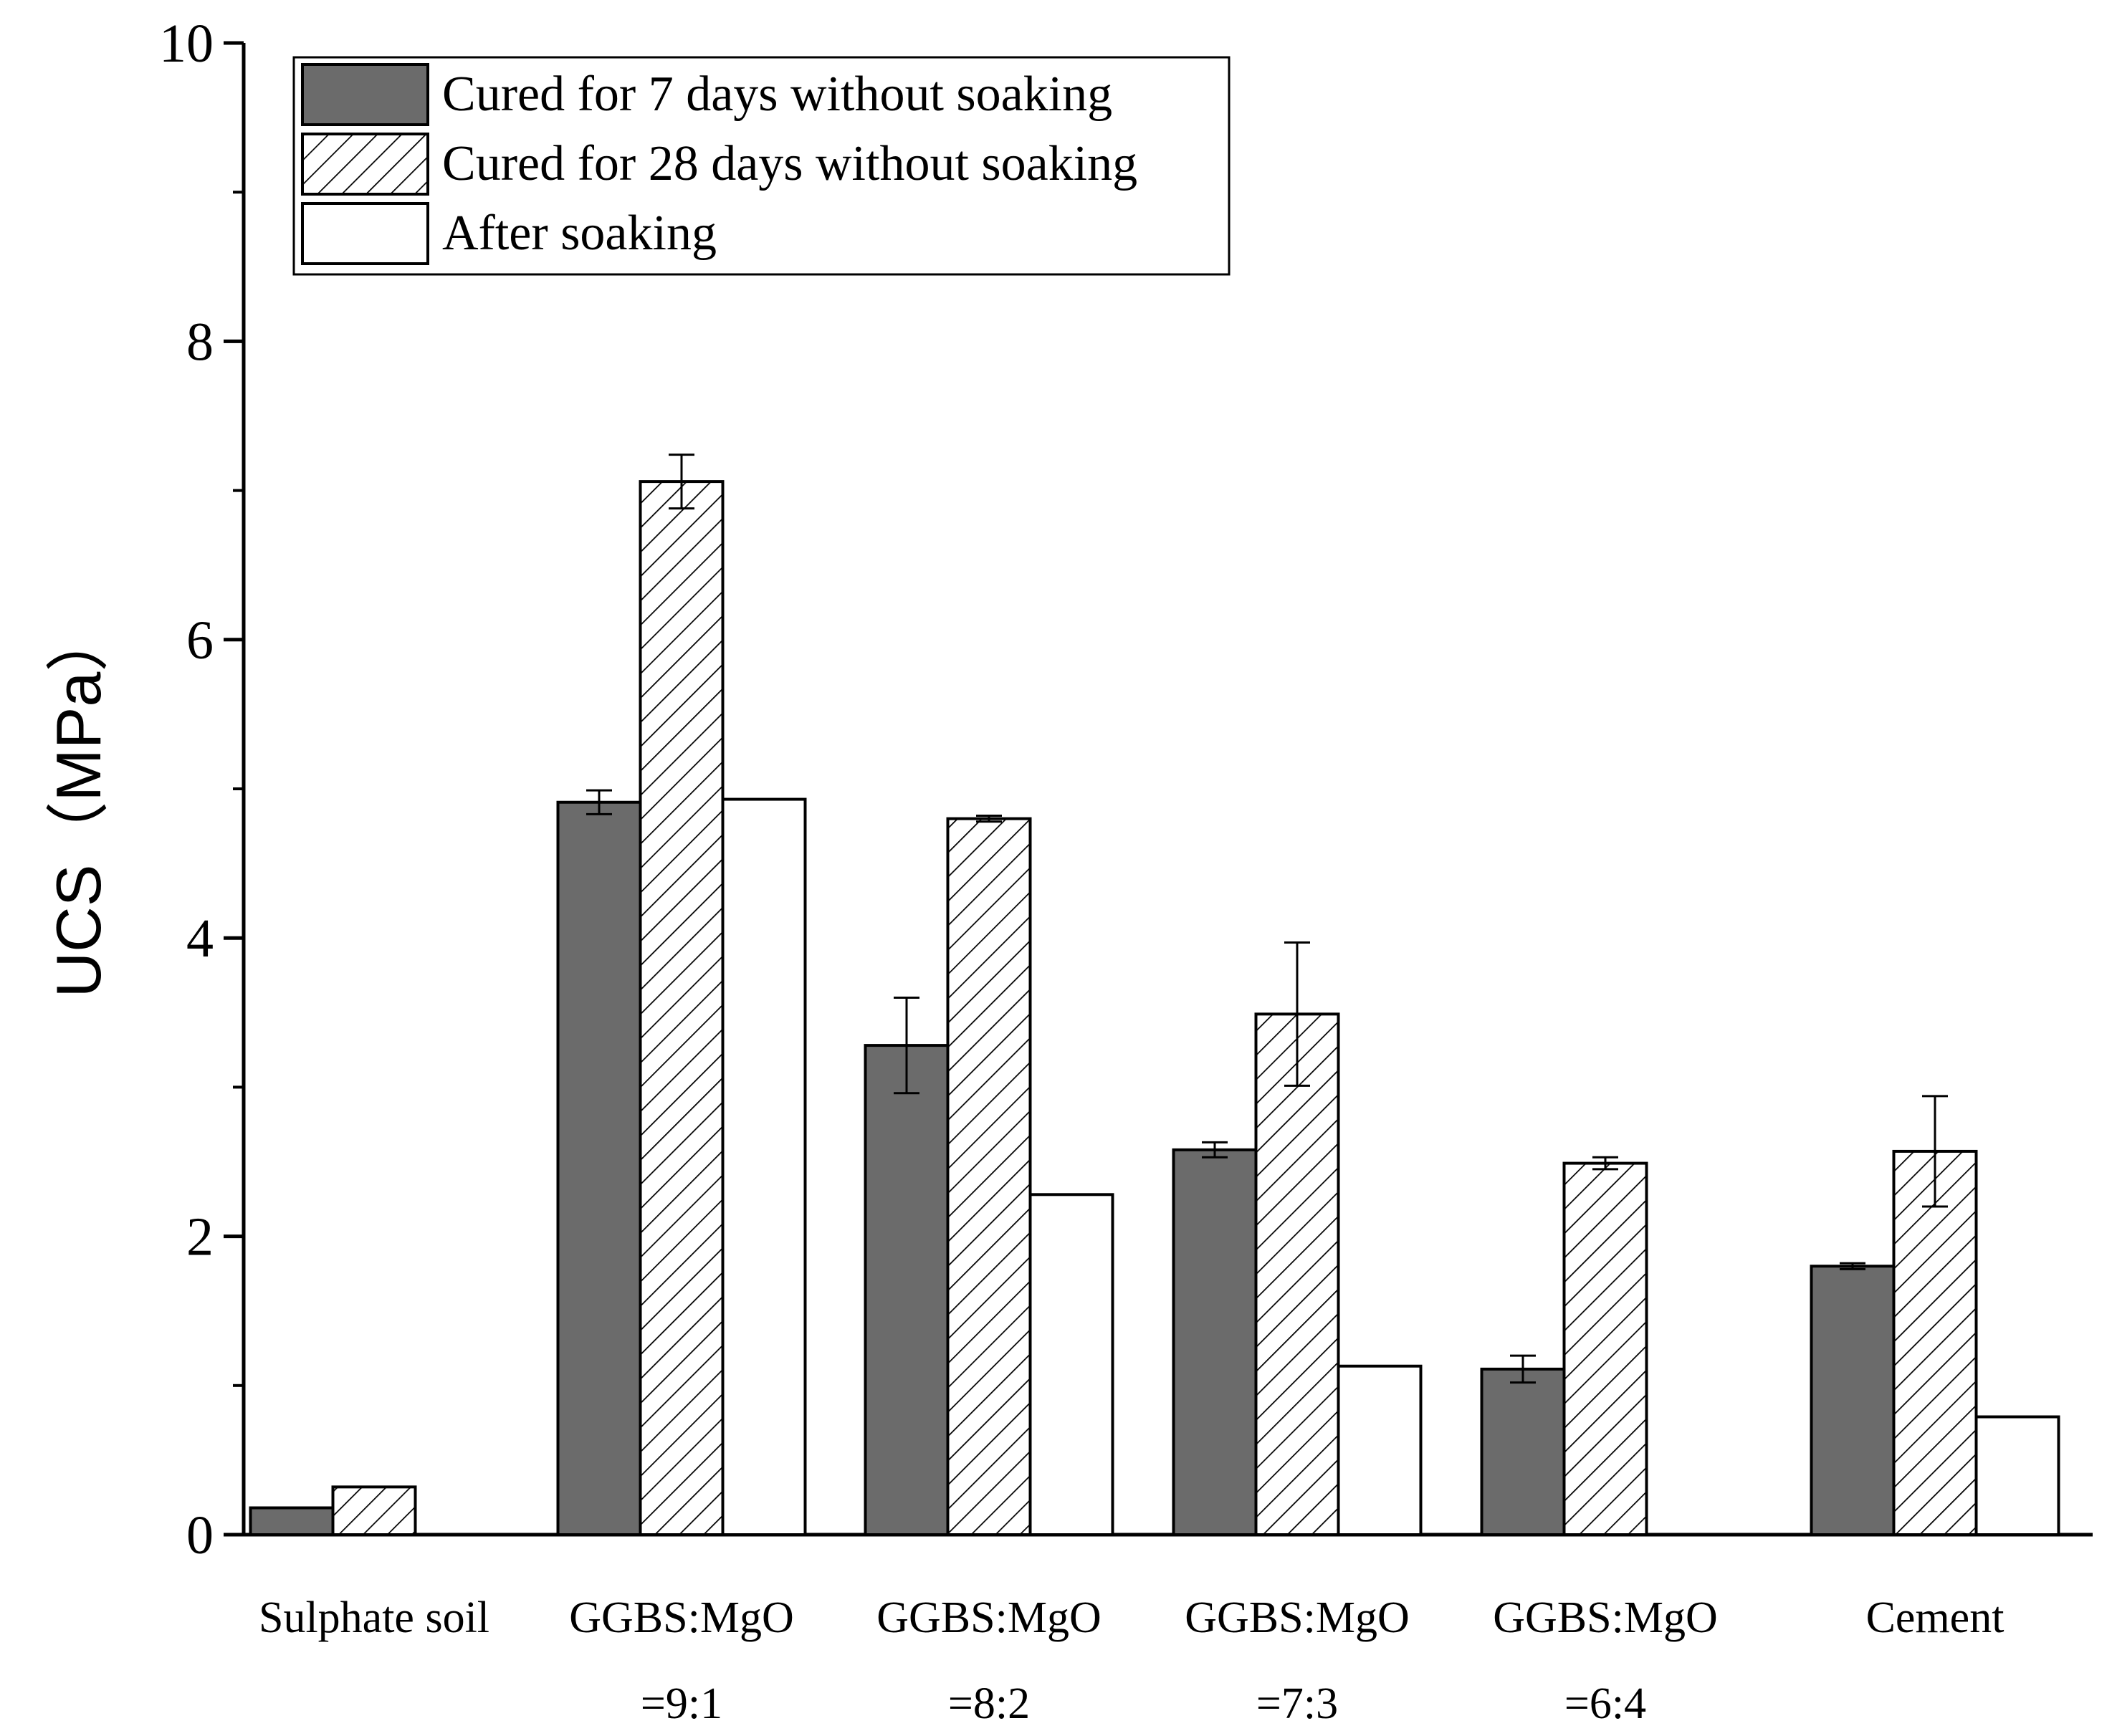 This screenshot has width=2112, height=1736. I want to click on y-tick-label: 0, so click(200, 1535).